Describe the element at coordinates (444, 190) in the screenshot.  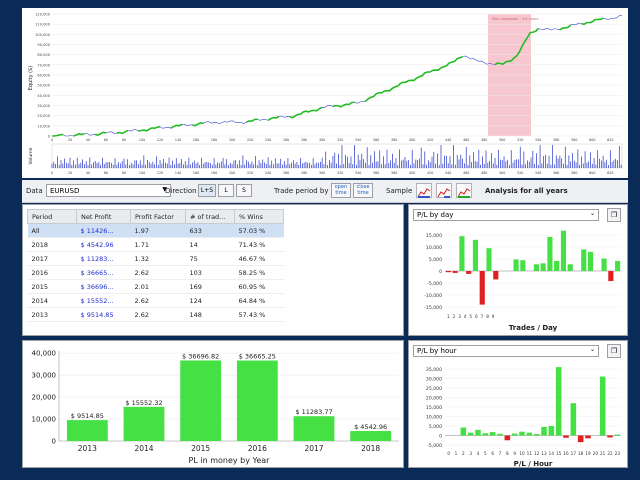
I see `sample-out-icon` at that location.